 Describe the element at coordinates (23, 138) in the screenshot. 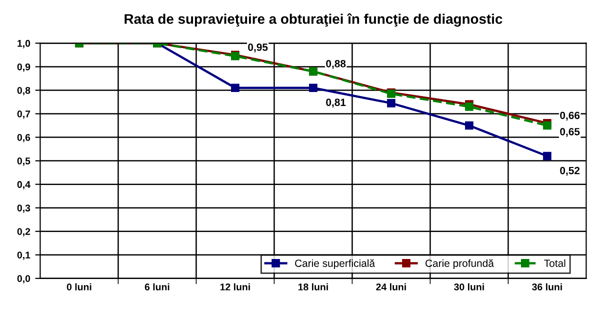

I see `y-tick-label: 0,6` at that location.